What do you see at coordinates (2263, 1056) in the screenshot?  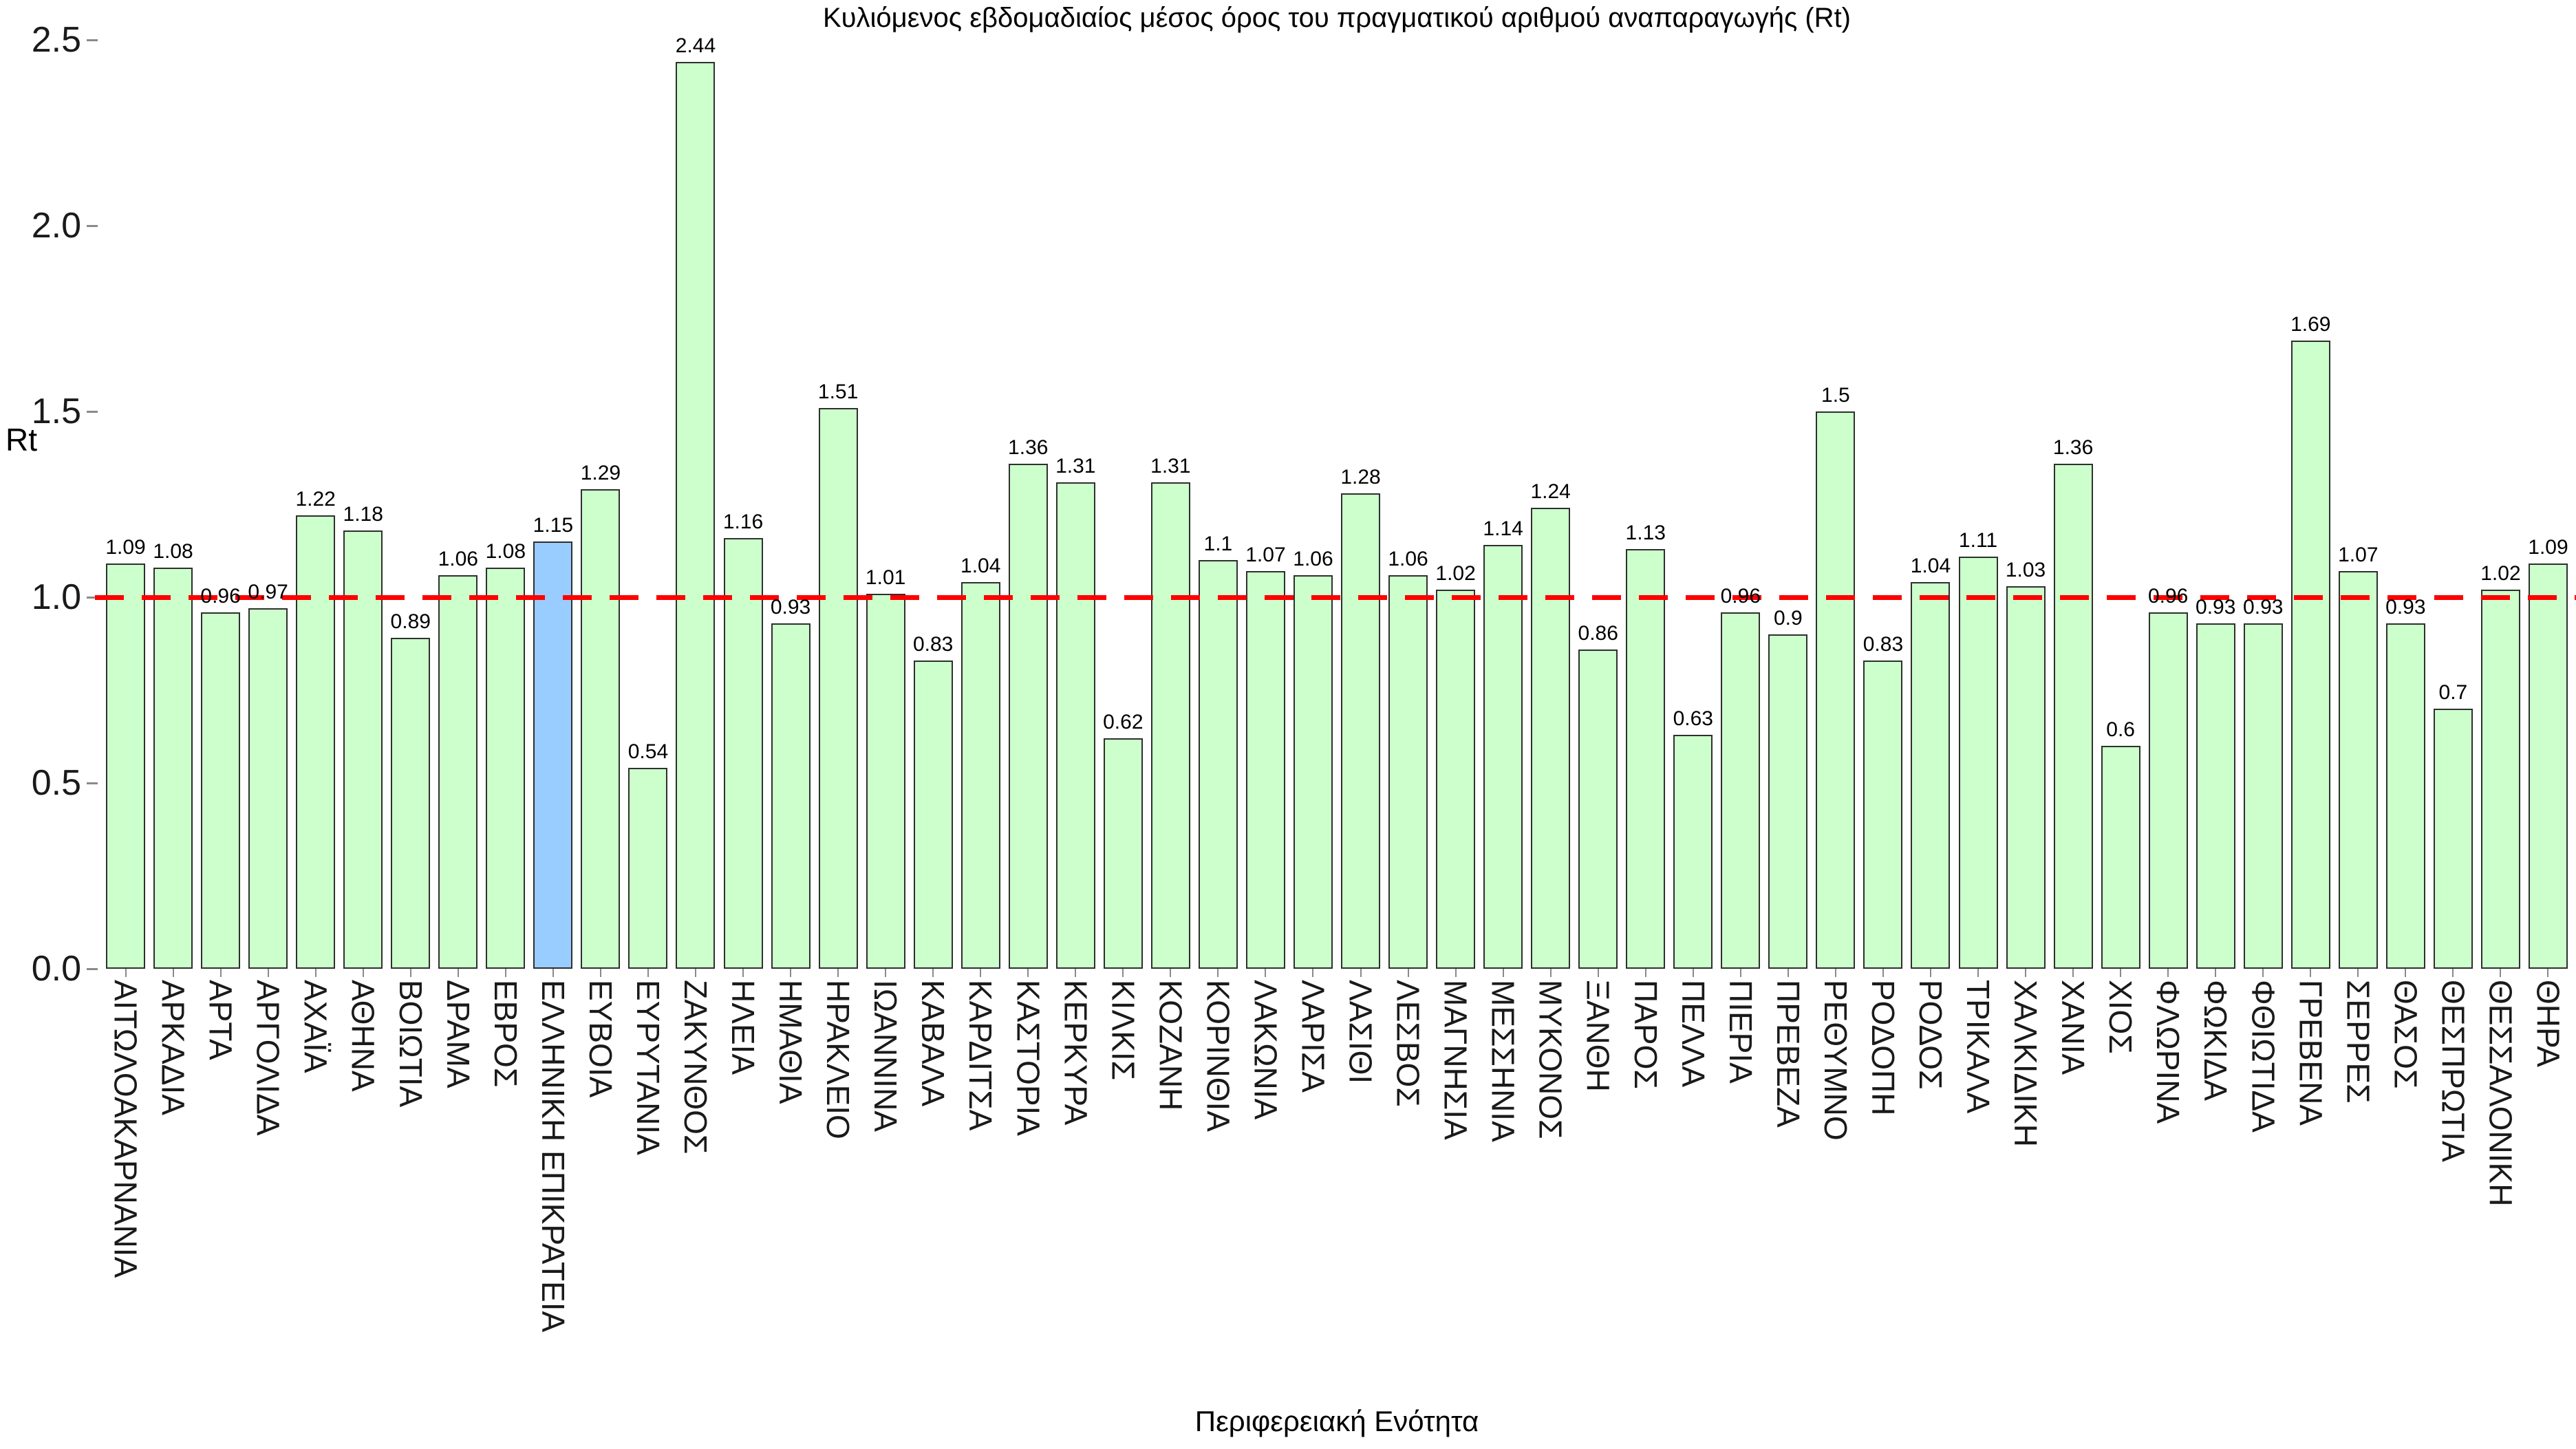 I see `x-tick-label: ΦΘΙΩΤΙΔΑ` at bounding box center [2263, 1056].